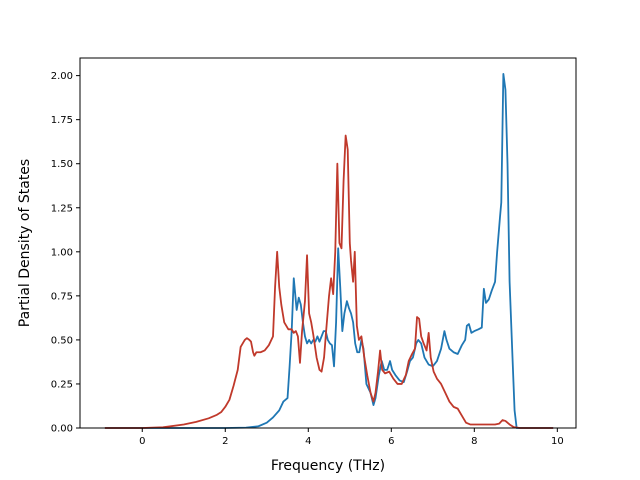  What do you see at coordinates (62, 252) in the screenshot?
I see `y-tick-label: 1.00` at bounding box center [62, 252].